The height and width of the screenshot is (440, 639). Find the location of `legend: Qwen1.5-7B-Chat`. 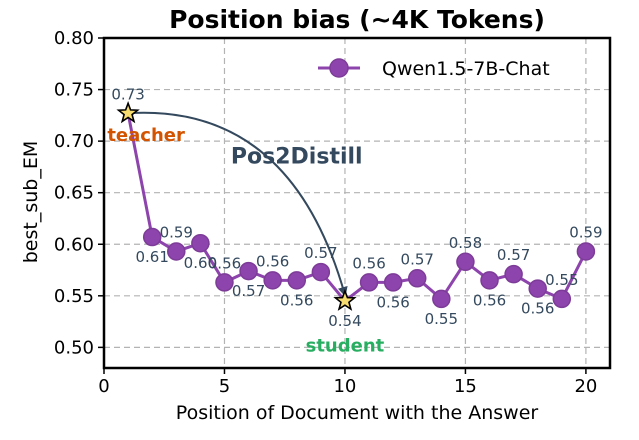

legend: Qwen1.5-7B-Chat is located at coordinates (434, 69).